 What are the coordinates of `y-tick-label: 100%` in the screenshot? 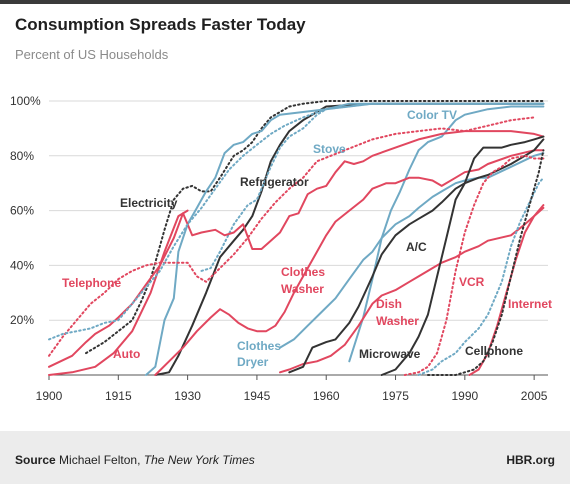 It's located at (25, 101).